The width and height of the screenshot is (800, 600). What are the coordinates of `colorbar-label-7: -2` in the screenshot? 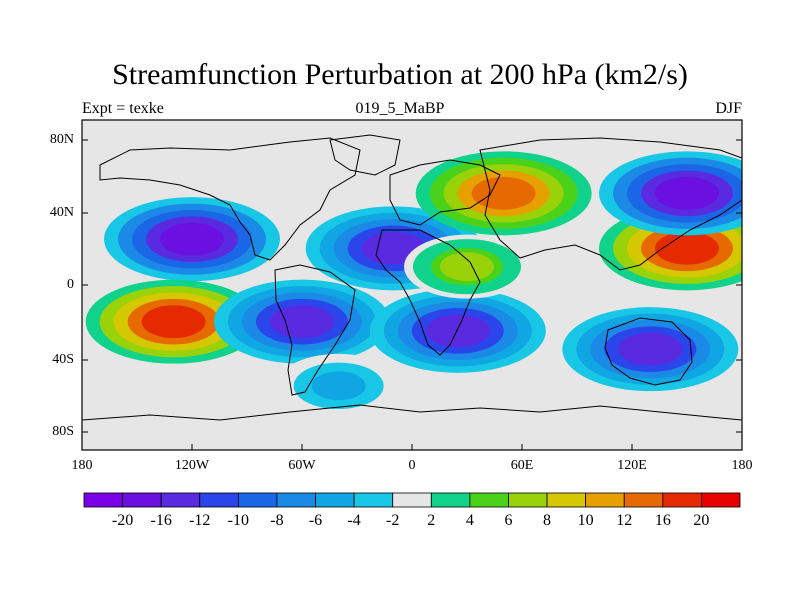 It's located at (393, 520).